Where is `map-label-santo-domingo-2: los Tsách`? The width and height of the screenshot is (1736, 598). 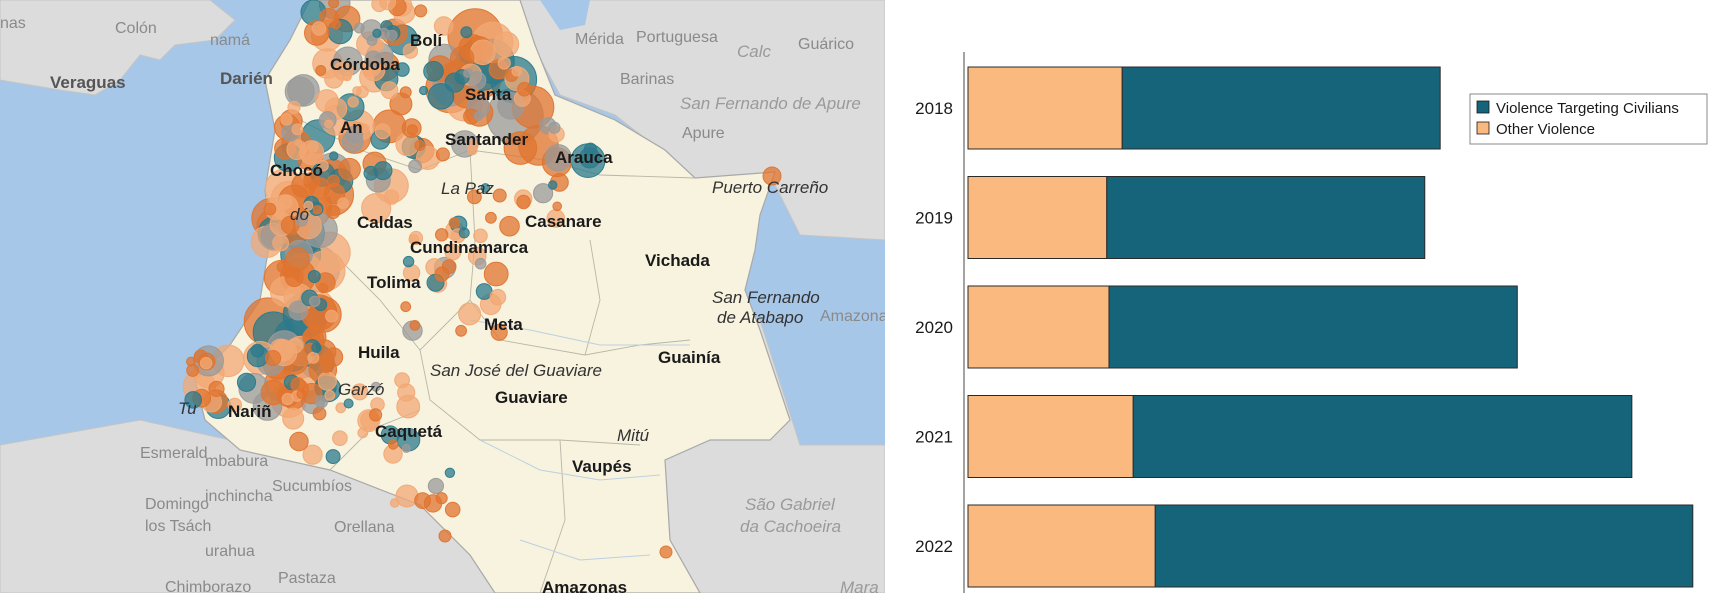 map-label-santo-domingo-2: los Tsách is located at coordinates (178, 526).